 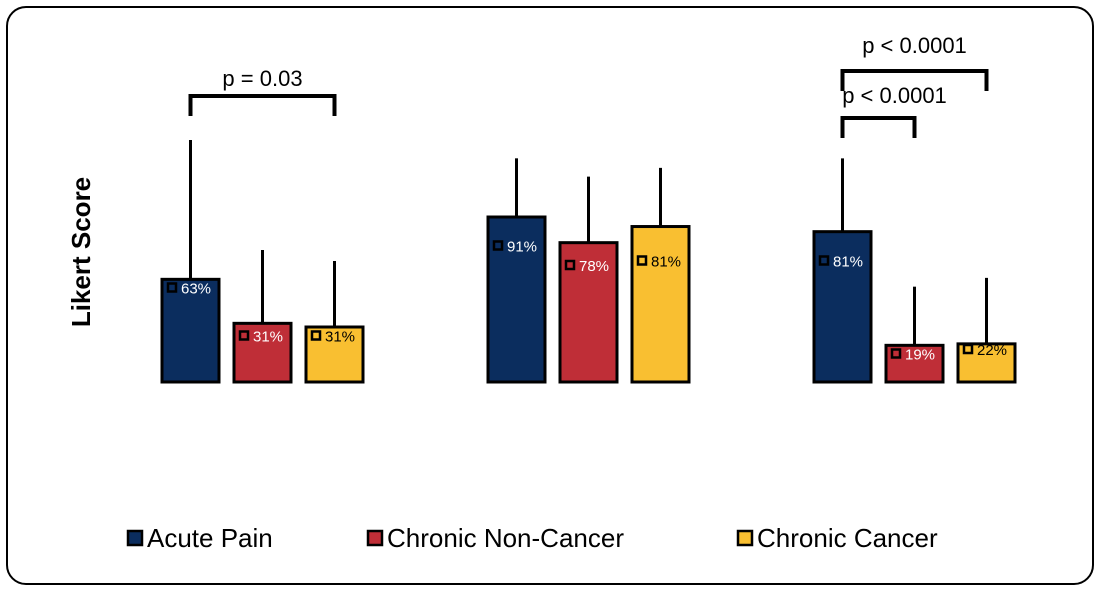 I want to click on y-axis-title: Likert Score, so click(x=81, y=252).